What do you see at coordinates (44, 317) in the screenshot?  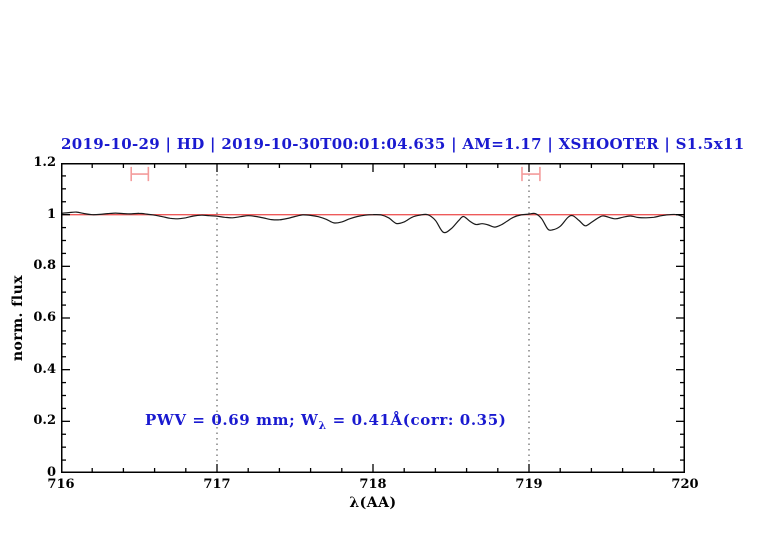 I see `y-tick-label: 0.6` at bounding box center [44, 317].